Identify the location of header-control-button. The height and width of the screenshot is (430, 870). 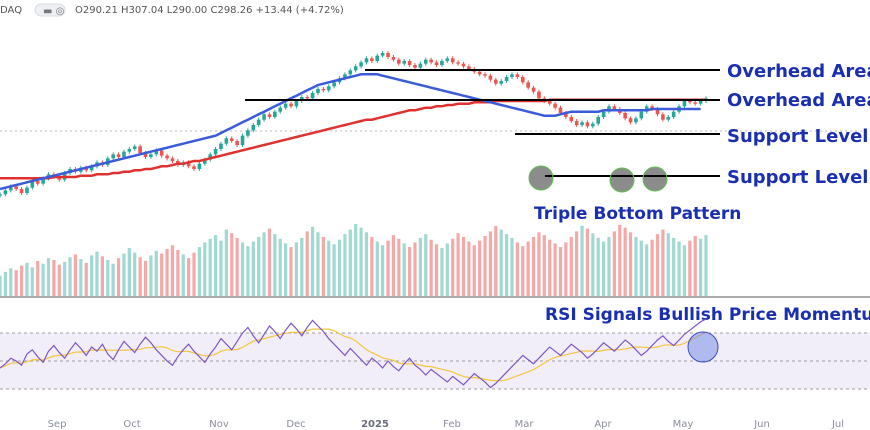
(50, 10).